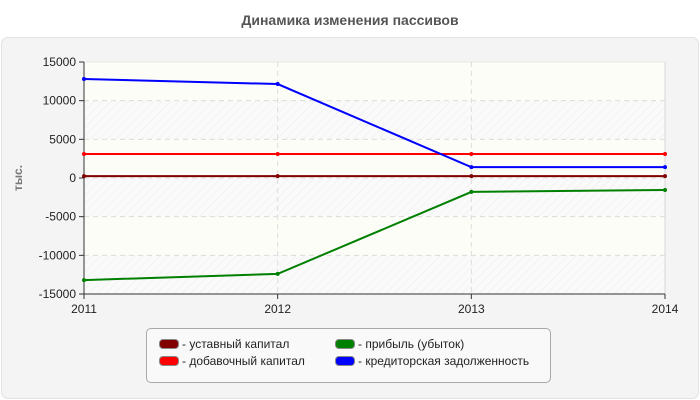 The image size is (700, 400). Describe the element at coordinates (58, 255) in the screenshot. I see `y-tick-label: -10000` at that location.